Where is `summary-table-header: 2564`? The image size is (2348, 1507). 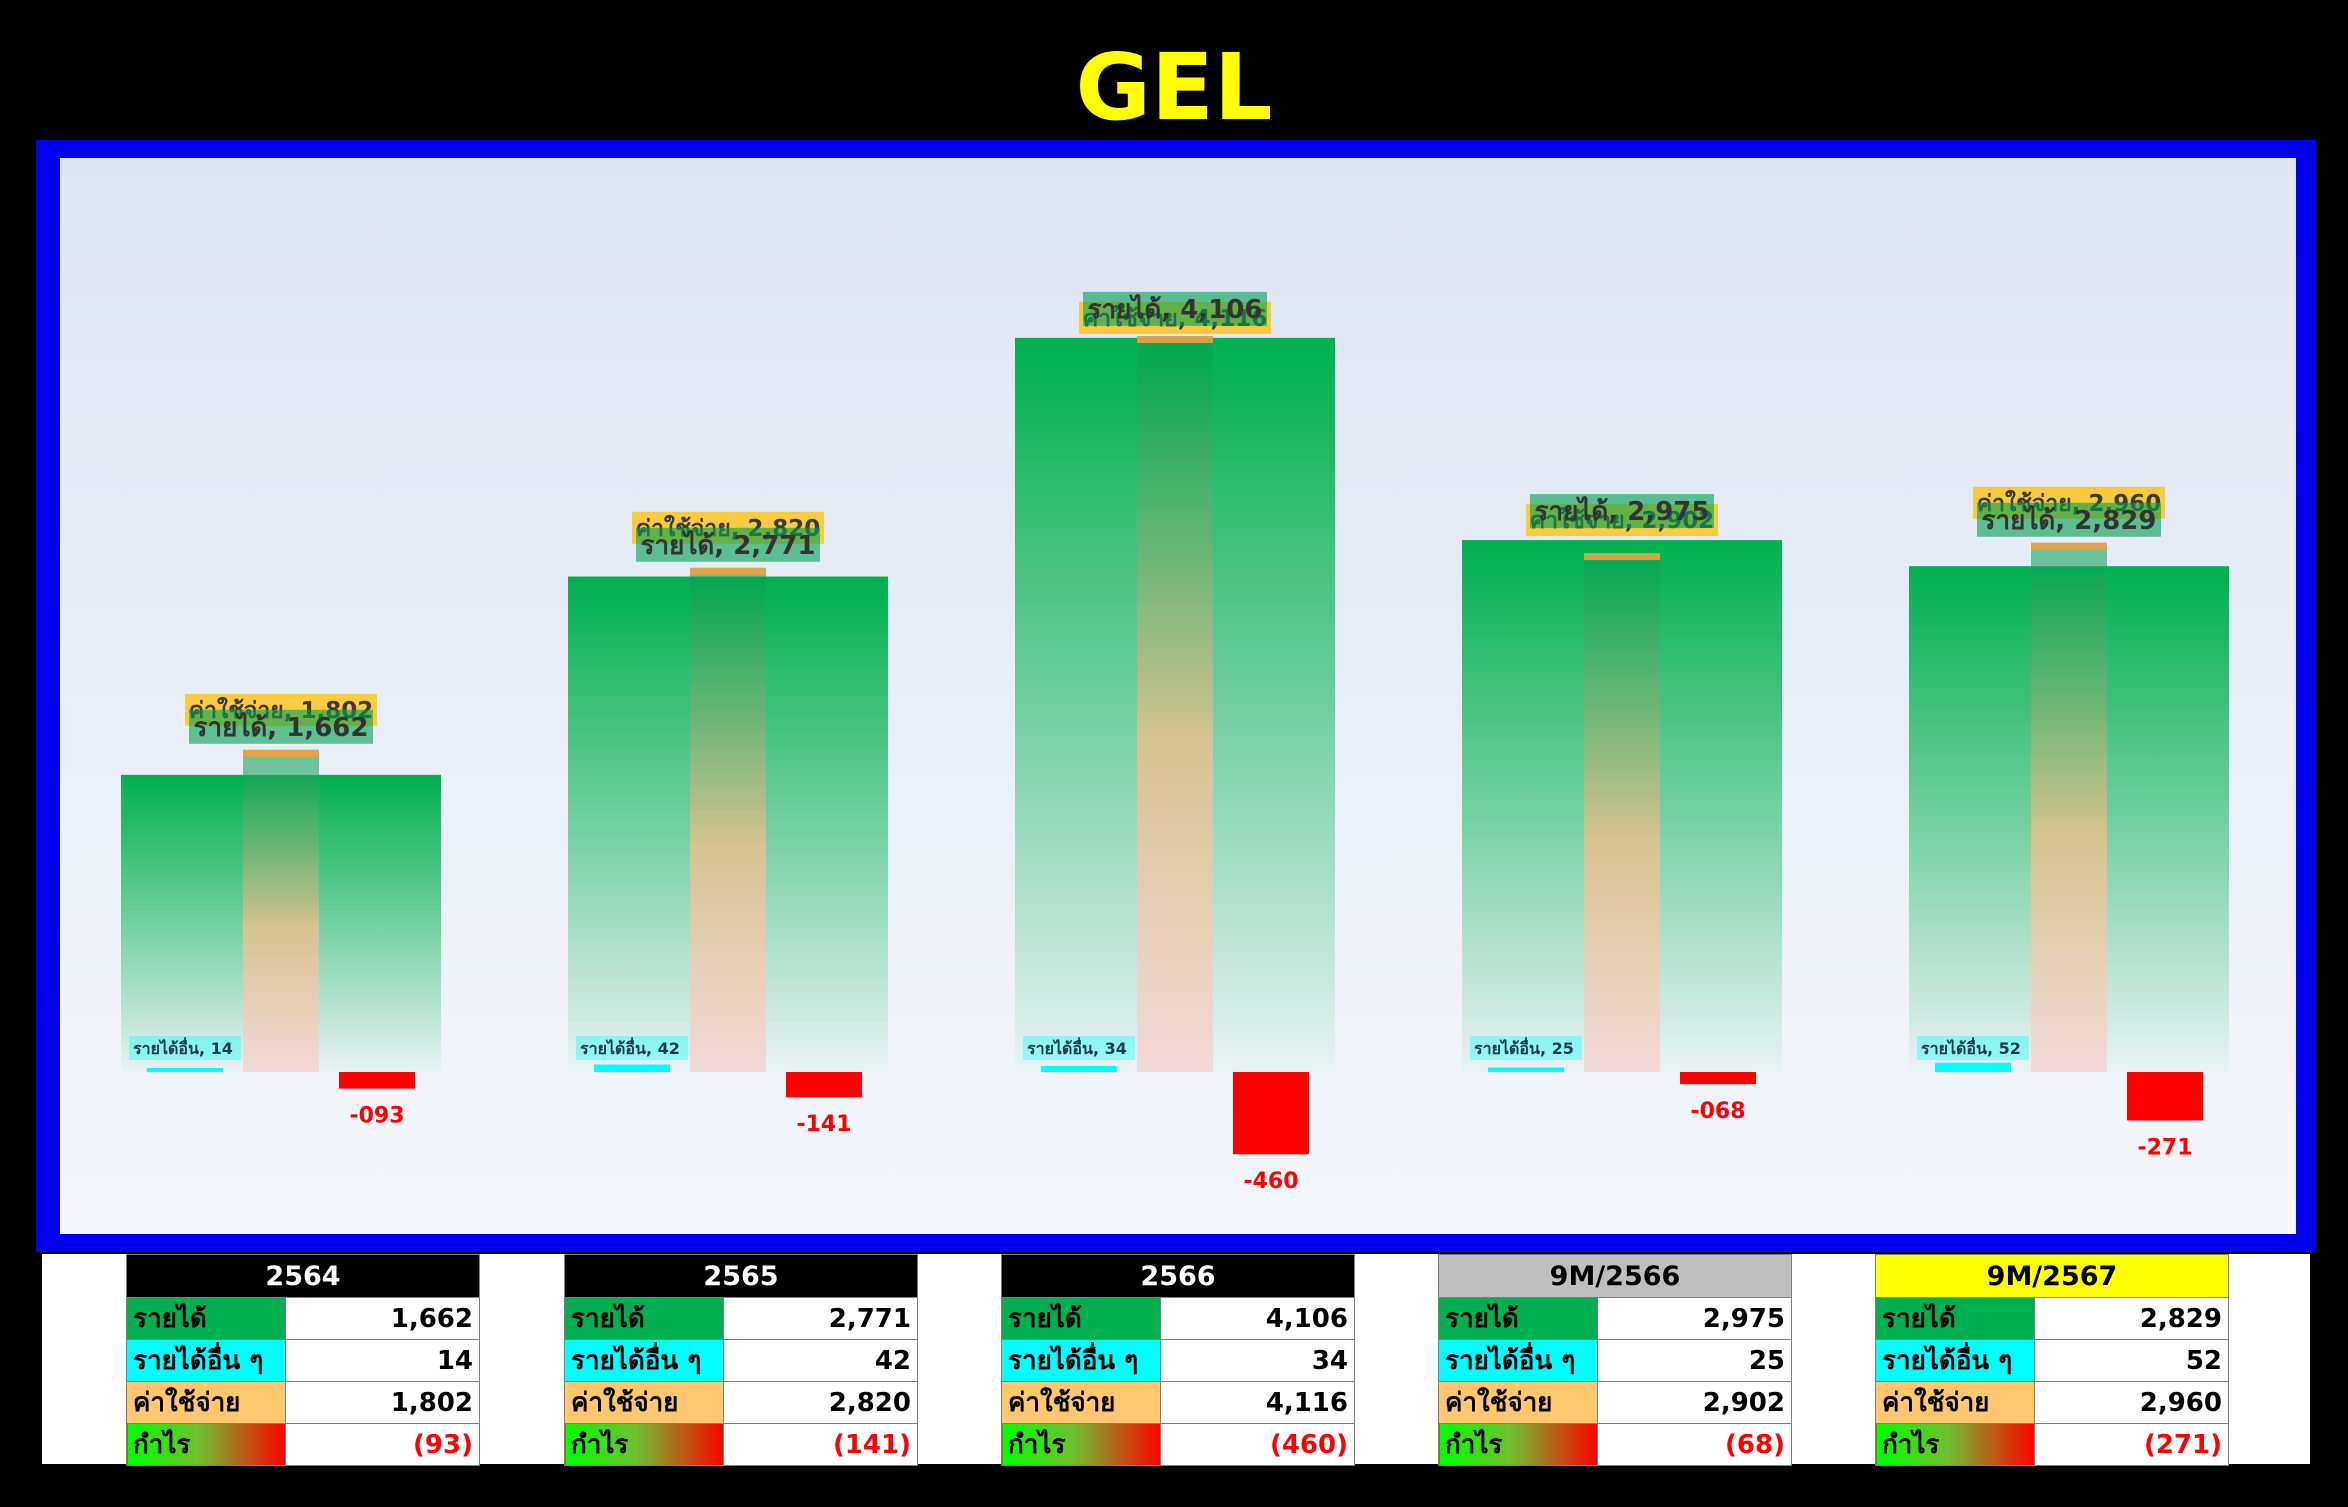 summary-table-header: 2564 is located at coordinates (303, 1276).